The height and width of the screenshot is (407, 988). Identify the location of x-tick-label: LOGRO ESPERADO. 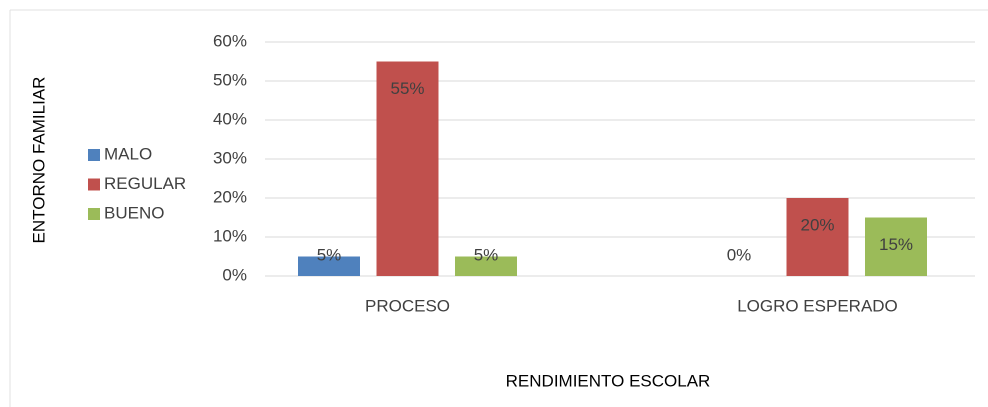
(817, 305).